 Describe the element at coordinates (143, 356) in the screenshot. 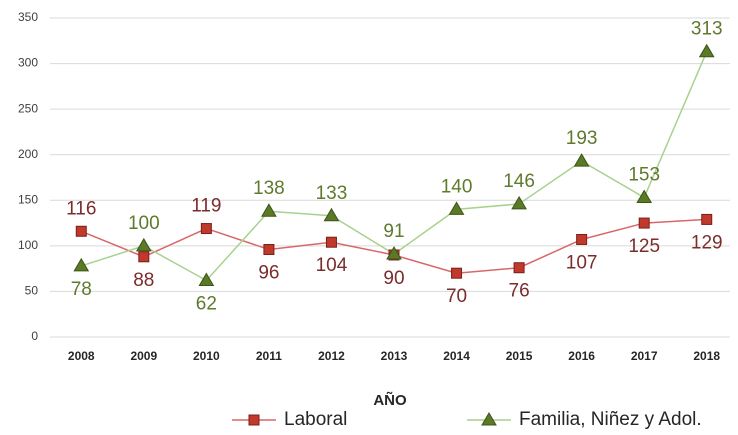

I see `x-tick-label: 2009` at that location.